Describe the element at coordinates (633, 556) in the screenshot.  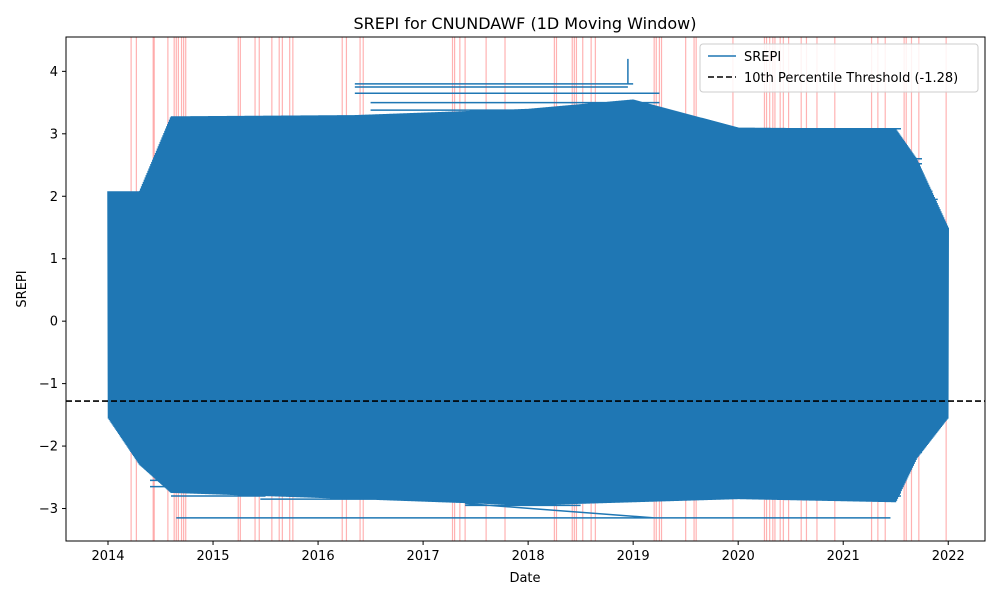
I see `x-tick-label: 2019` at that location.